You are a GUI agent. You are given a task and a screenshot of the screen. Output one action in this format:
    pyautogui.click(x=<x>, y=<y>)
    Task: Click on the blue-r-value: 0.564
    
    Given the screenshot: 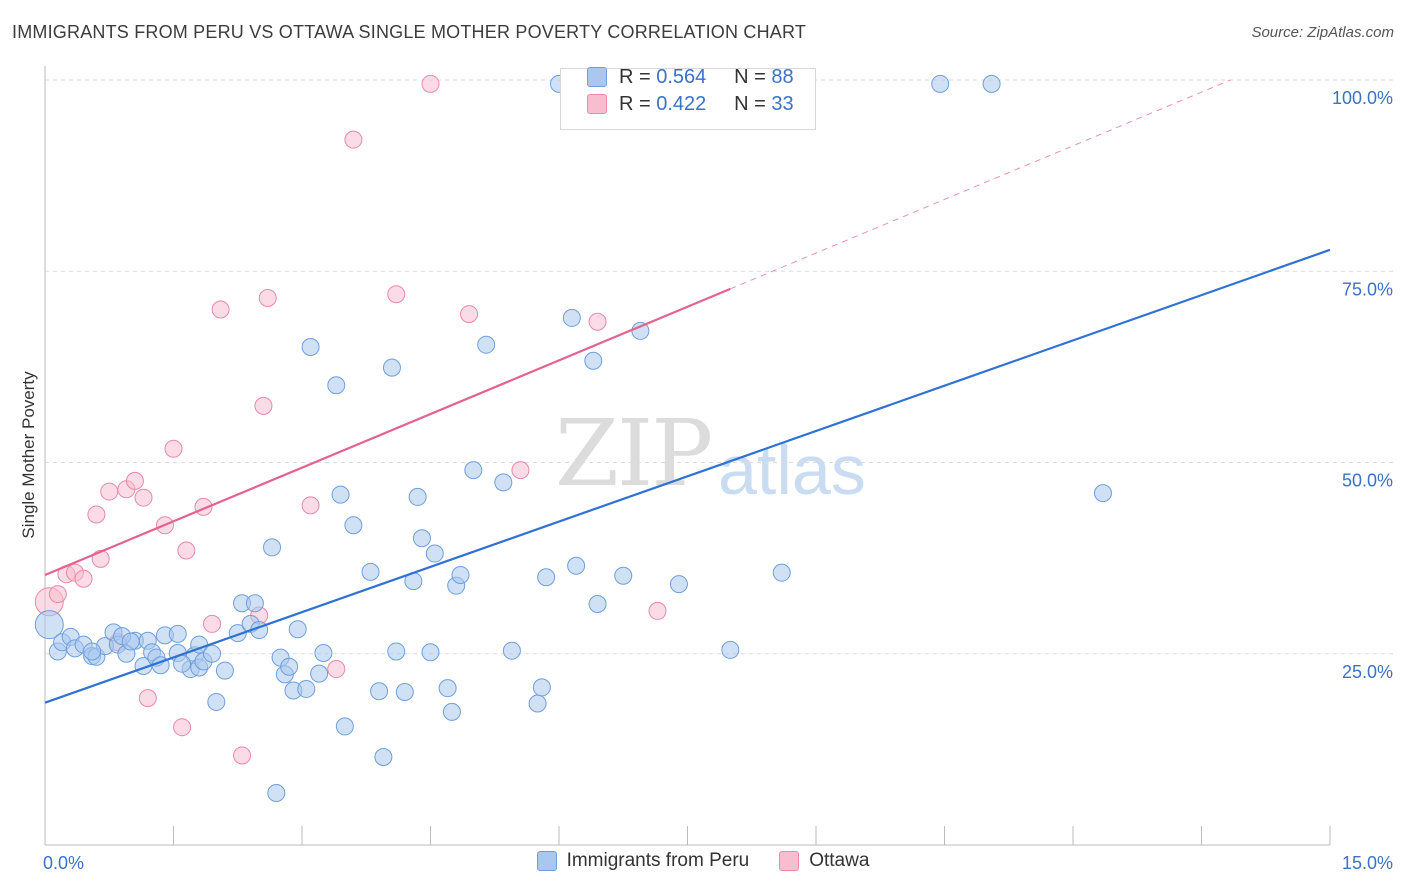 What is the action you would take?
    pyautogui.click(x=681, y=76)
    